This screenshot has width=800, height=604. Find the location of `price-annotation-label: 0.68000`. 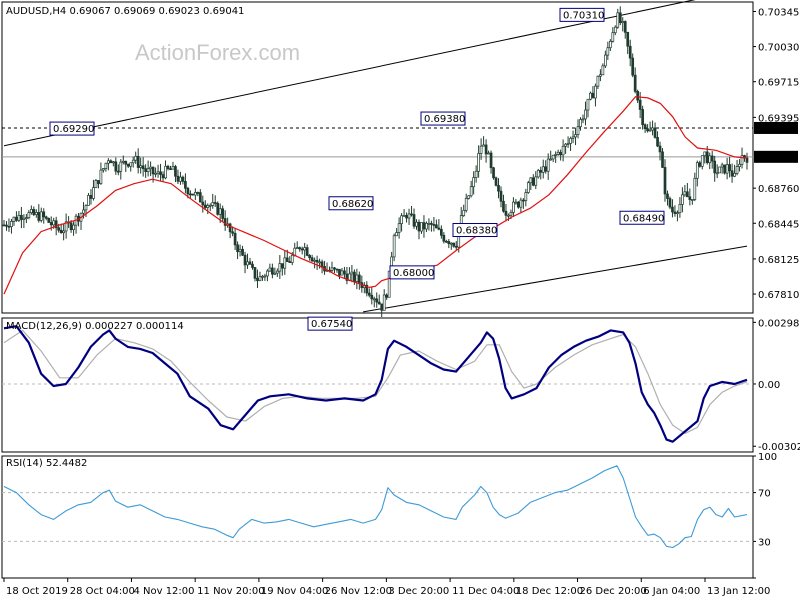

price-annotation-label: 0.68000 is located at coordinates (413, 273).